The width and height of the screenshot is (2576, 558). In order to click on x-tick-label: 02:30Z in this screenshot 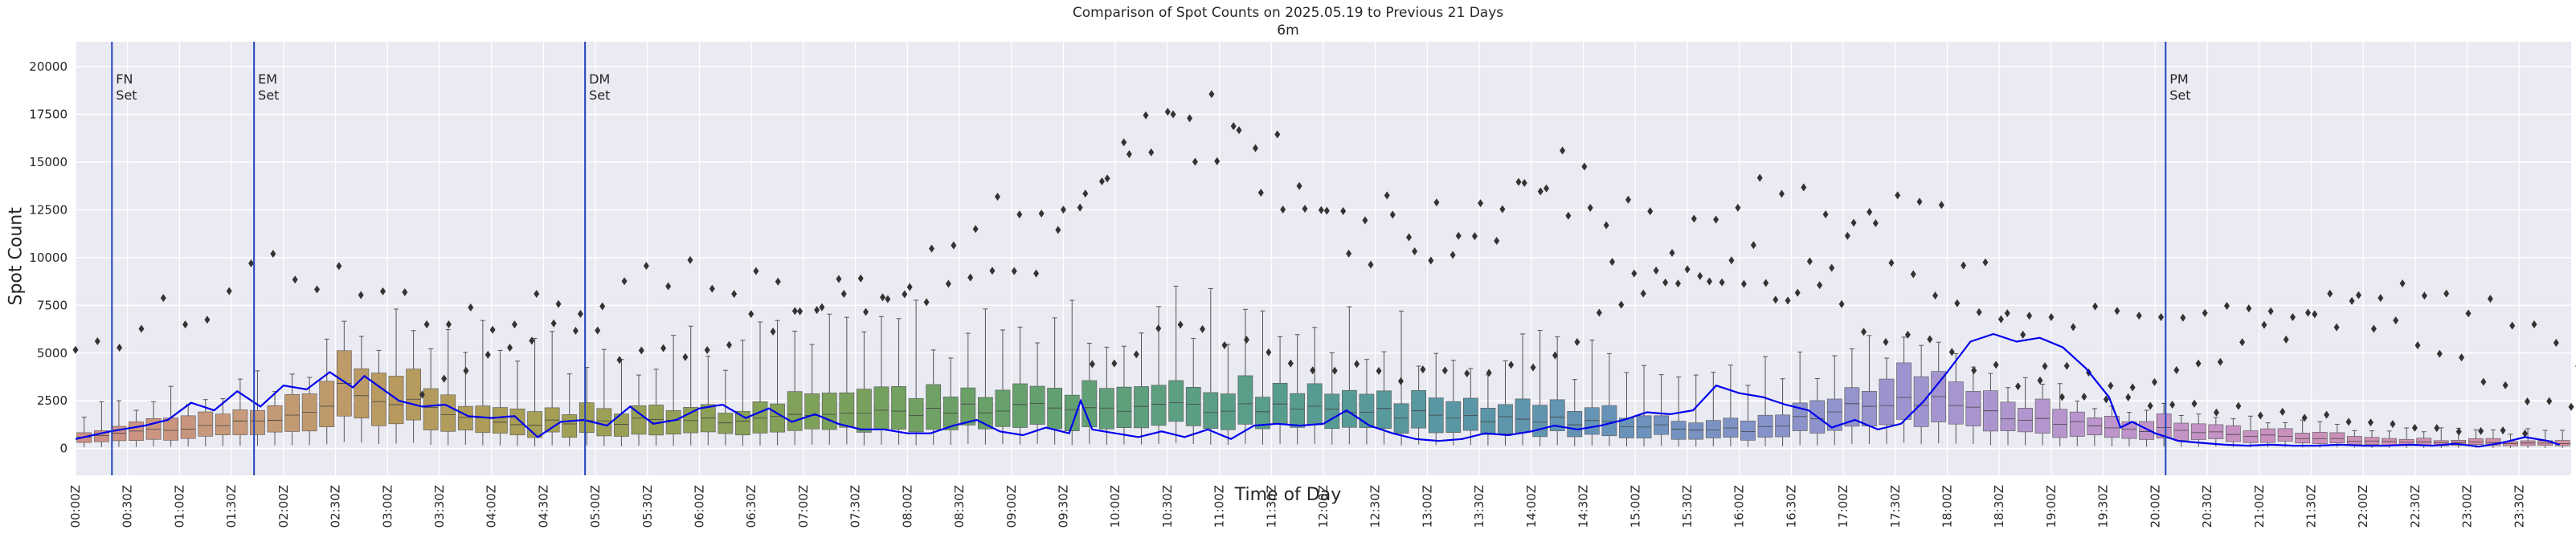, I will do `click(336, 506)`.